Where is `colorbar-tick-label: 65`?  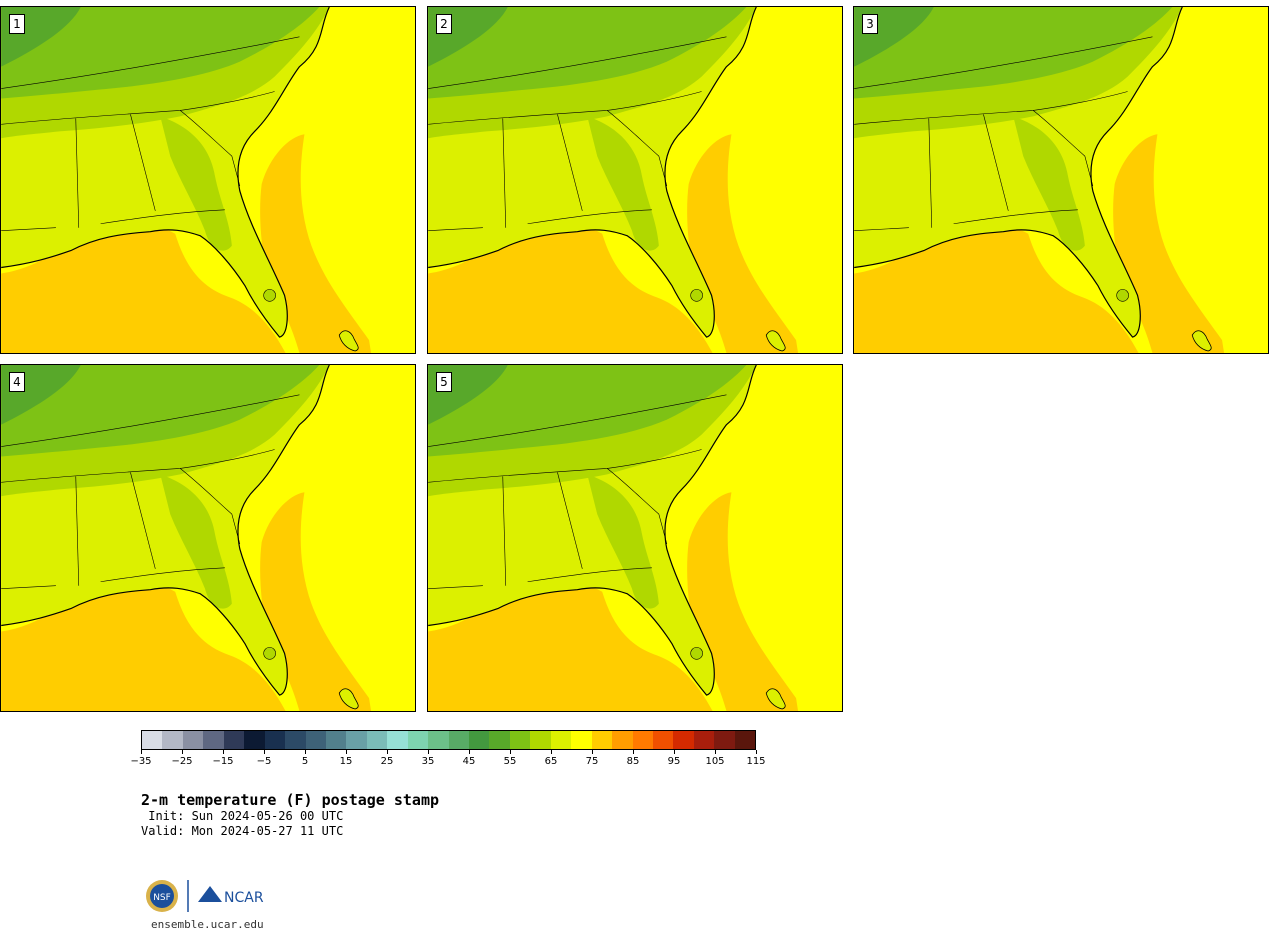
colorbar-tick-label: 65 is located at coordinates (551, 761).